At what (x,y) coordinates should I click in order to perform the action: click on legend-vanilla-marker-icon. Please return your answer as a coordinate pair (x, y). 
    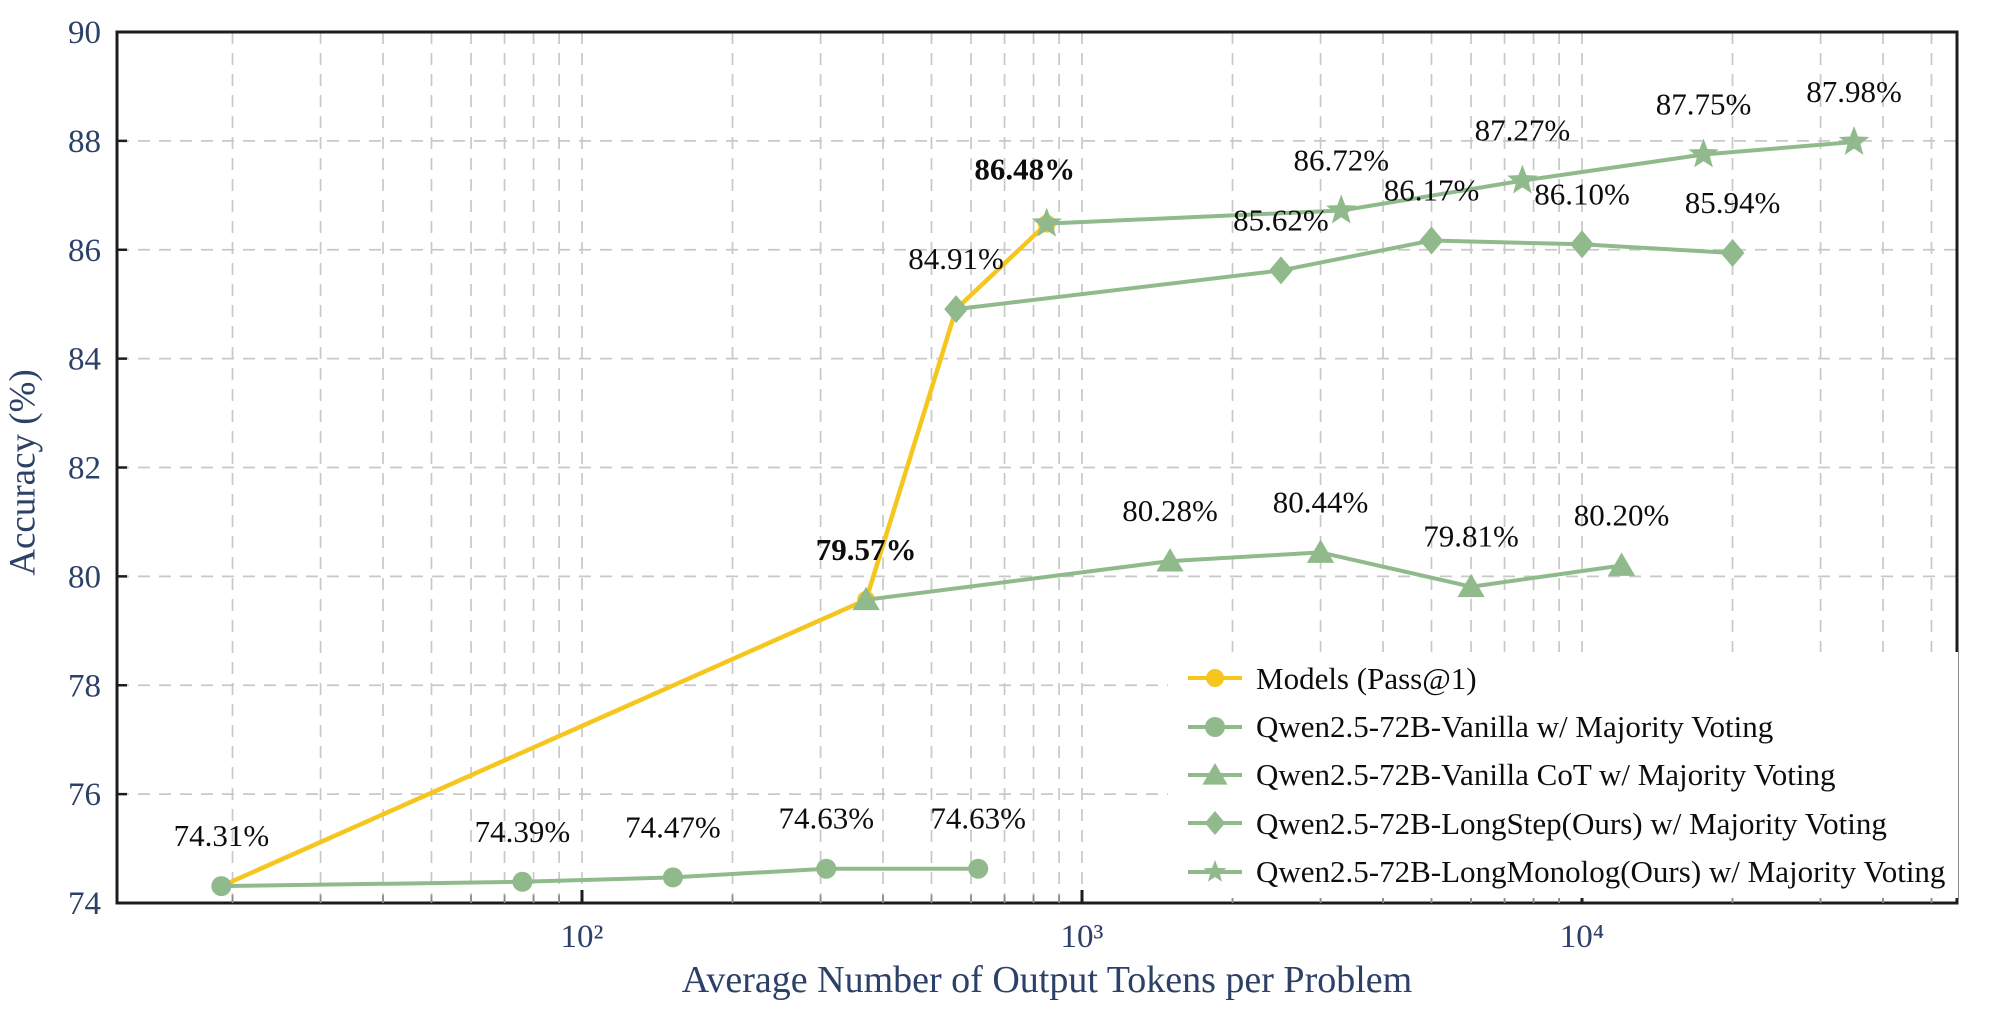
    Looking at the image, I should click on (1215, 726).